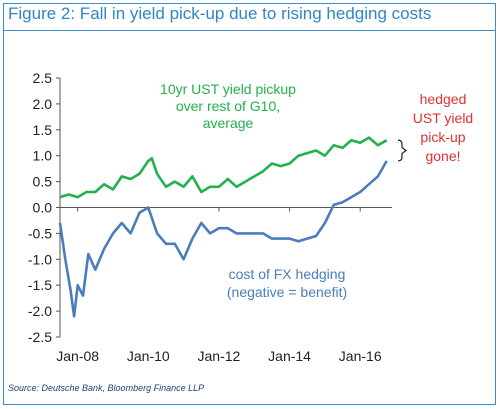 This screenshot has height=409, width=500. I want to click on gone-annotation-line: UST yield, so click(443, 118).